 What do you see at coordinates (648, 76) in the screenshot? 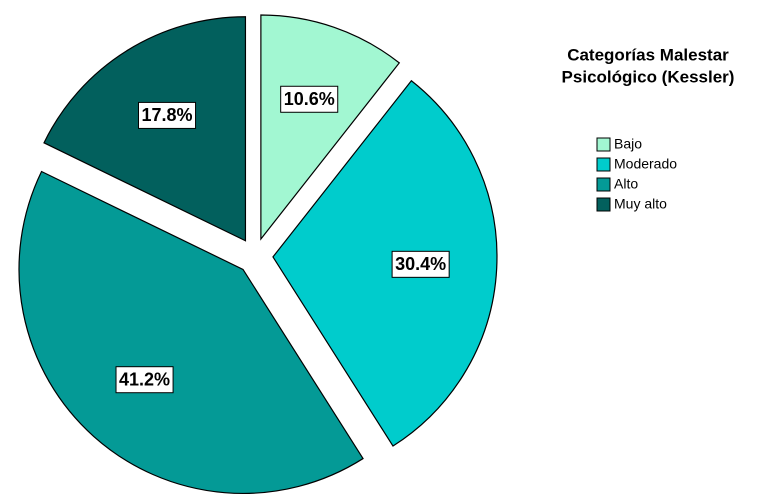
I see `legend-title: Psicológico (Kessler)` at bounding box center [648, 76].